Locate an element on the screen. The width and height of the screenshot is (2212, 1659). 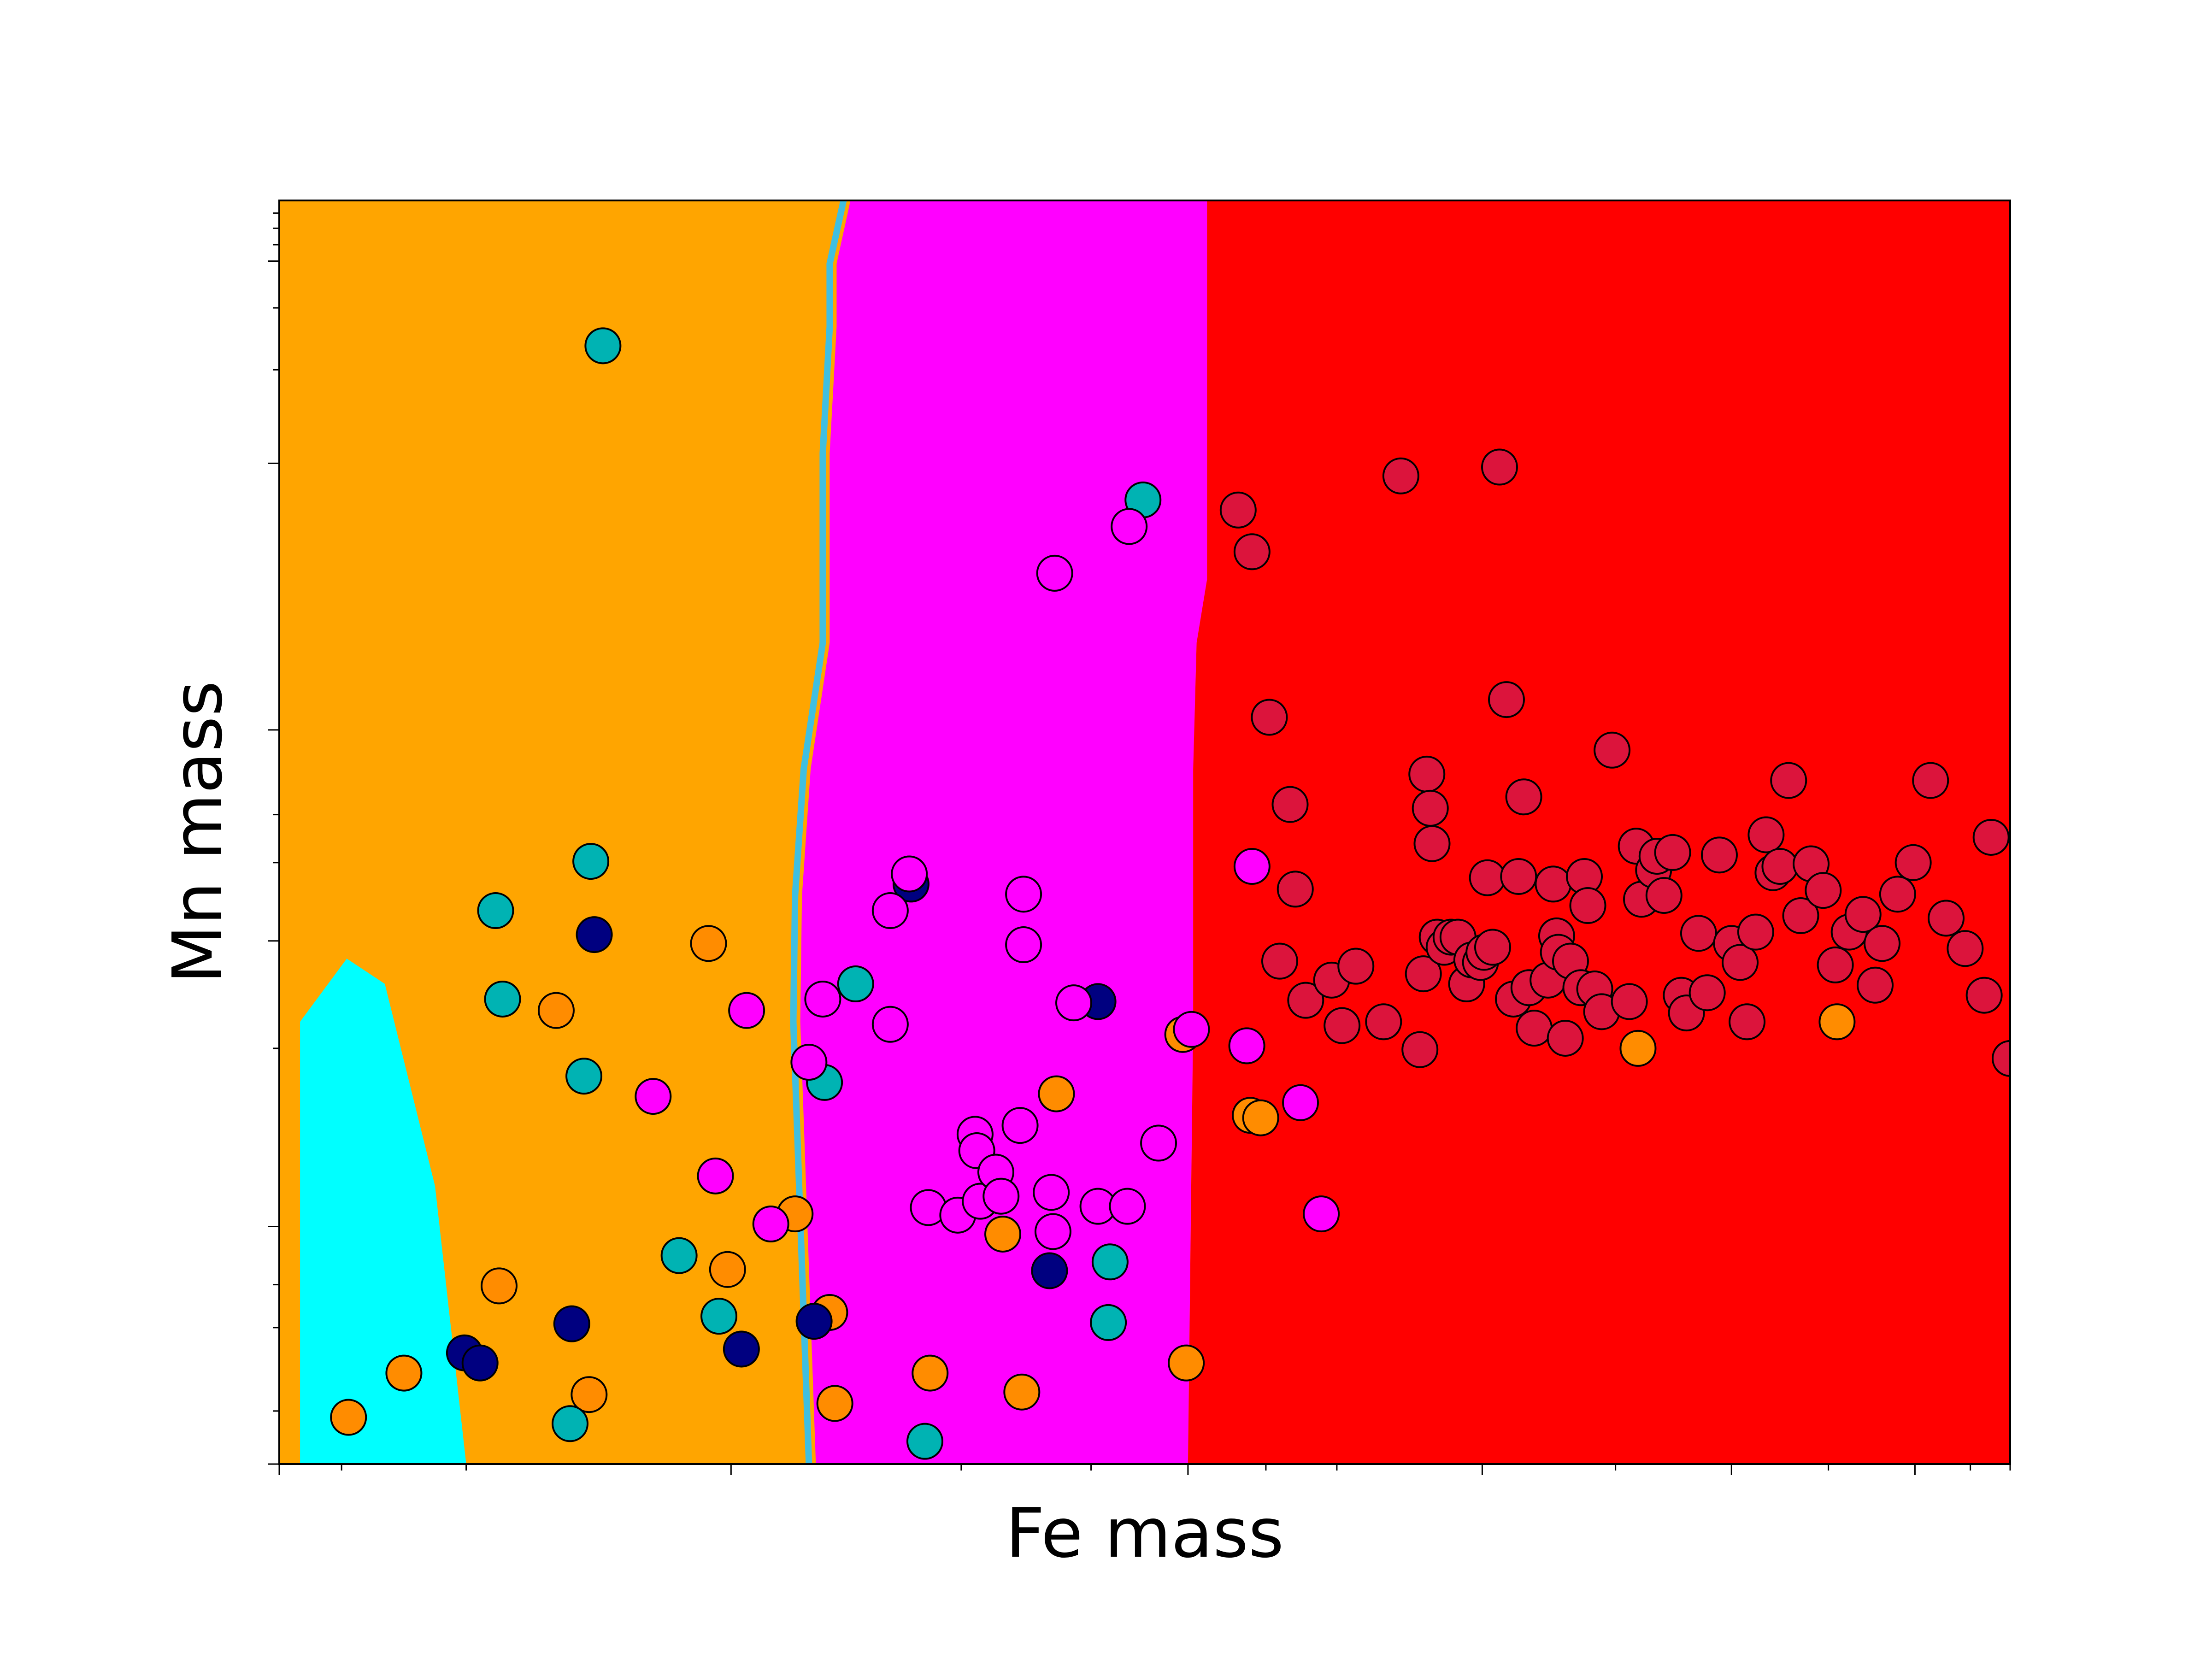
region-magenta is located at coordinates (1003, 832).